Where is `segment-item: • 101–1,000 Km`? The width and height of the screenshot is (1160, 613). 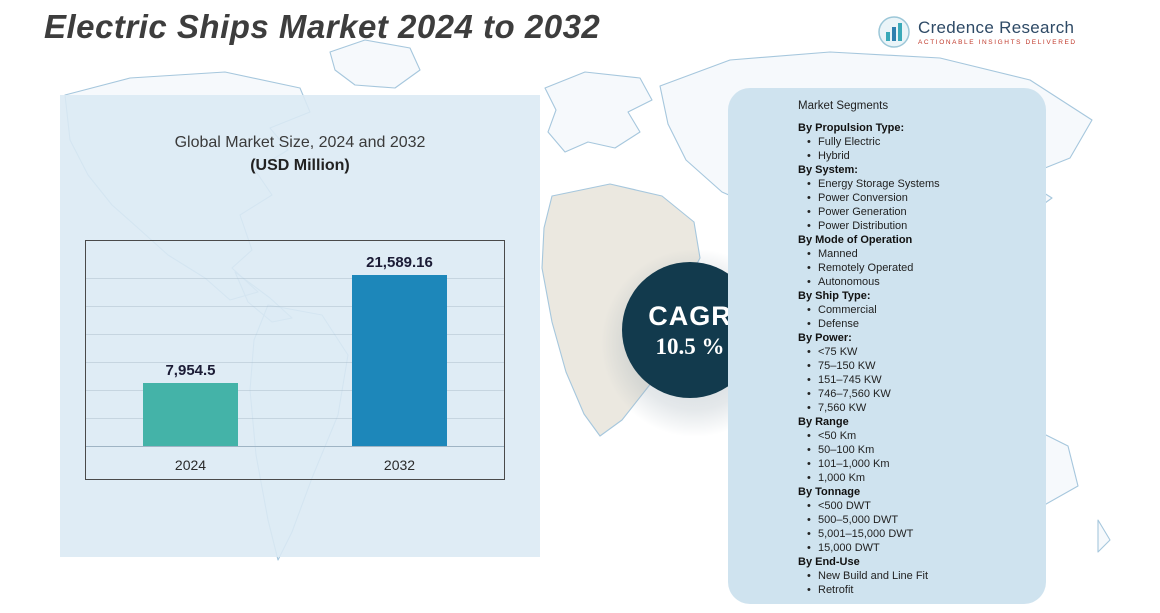
segment-item: • 101–1,000 Km is located at coordinates (848, 464).